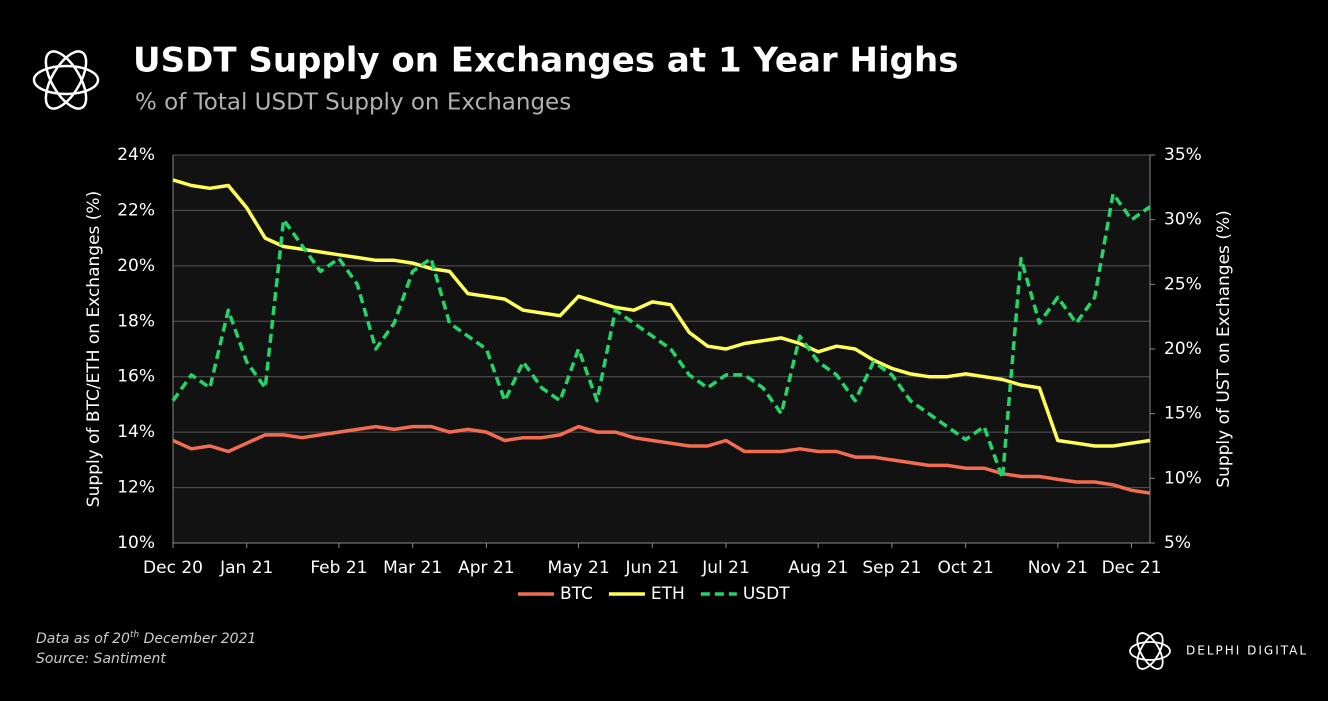 The image size is (1328, 701). I want to click on brand-logo, so click(1150, 651).